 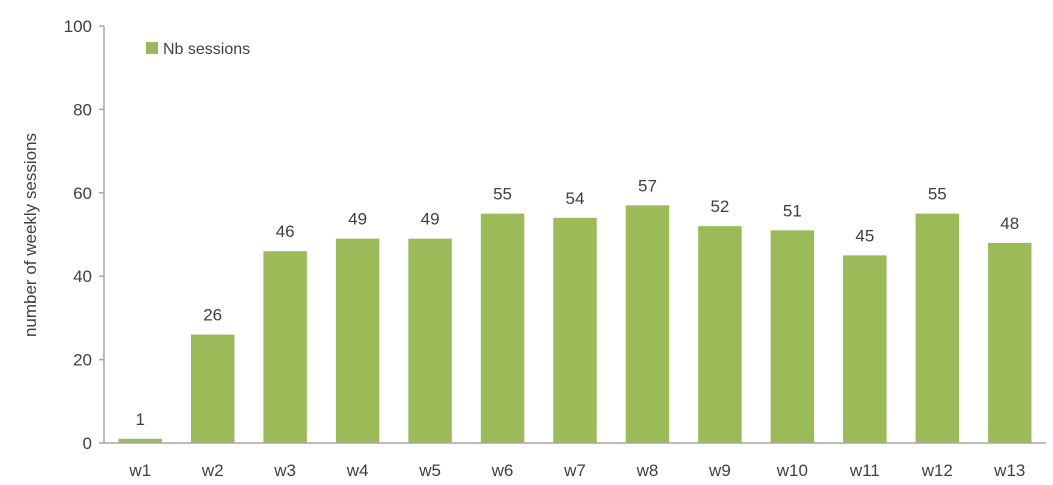 I want to click on x-tick-label: w1, so click(x=139, y=470).